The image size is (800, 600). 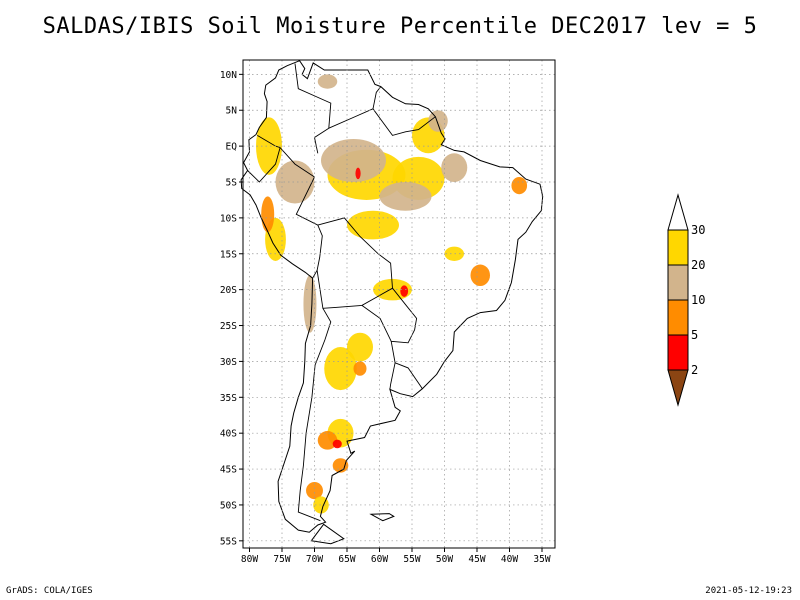 I want to click on lat-tick-label: 30S, so click(x=228, y=362).